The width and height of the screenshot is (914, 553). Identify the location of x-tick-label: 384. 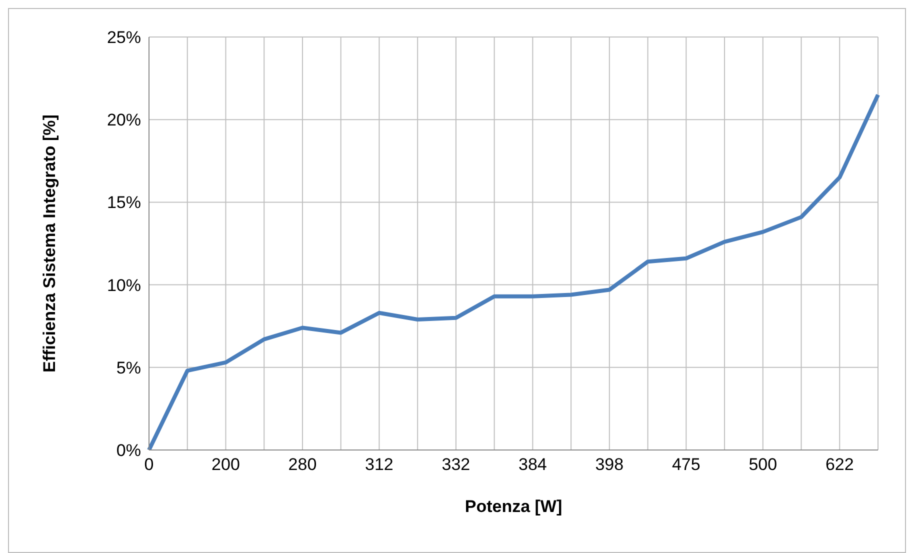
(532, 464).